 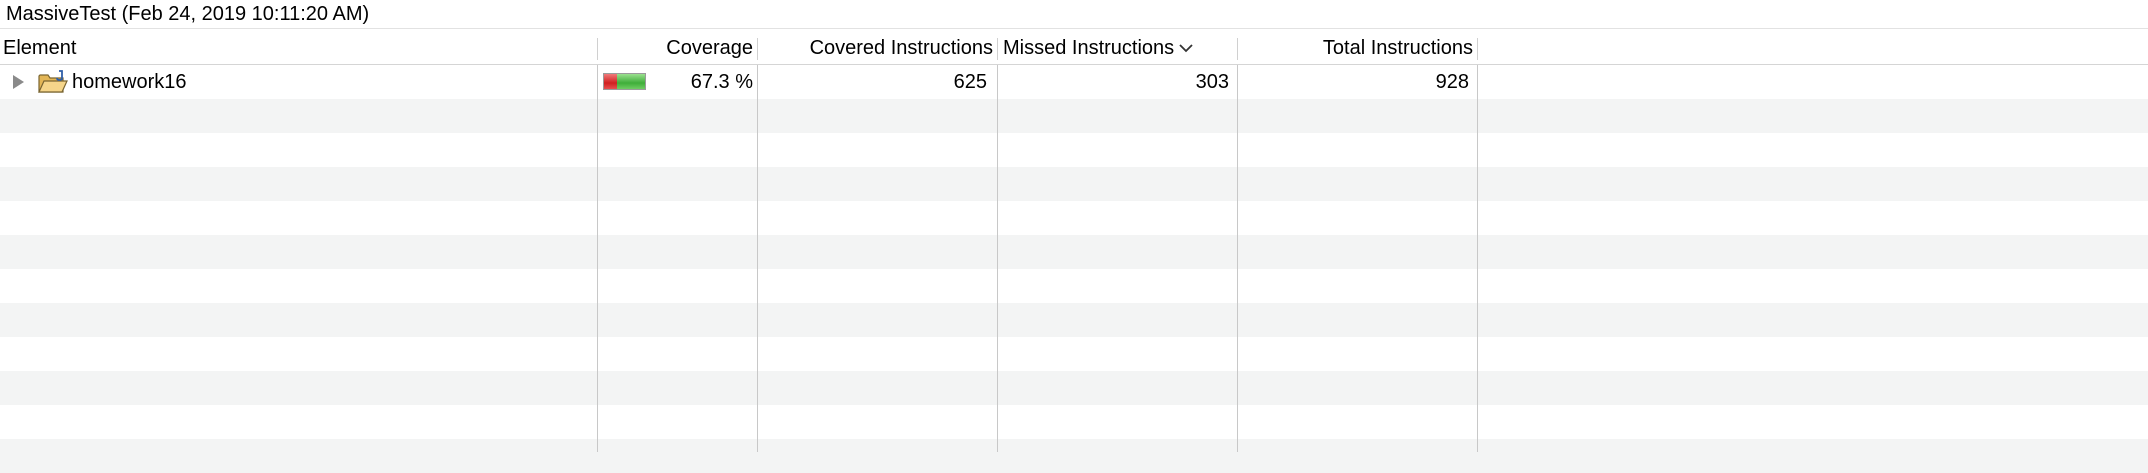 I want to click on coverage-percent: 67.3 %, so click(x=721, y=82).